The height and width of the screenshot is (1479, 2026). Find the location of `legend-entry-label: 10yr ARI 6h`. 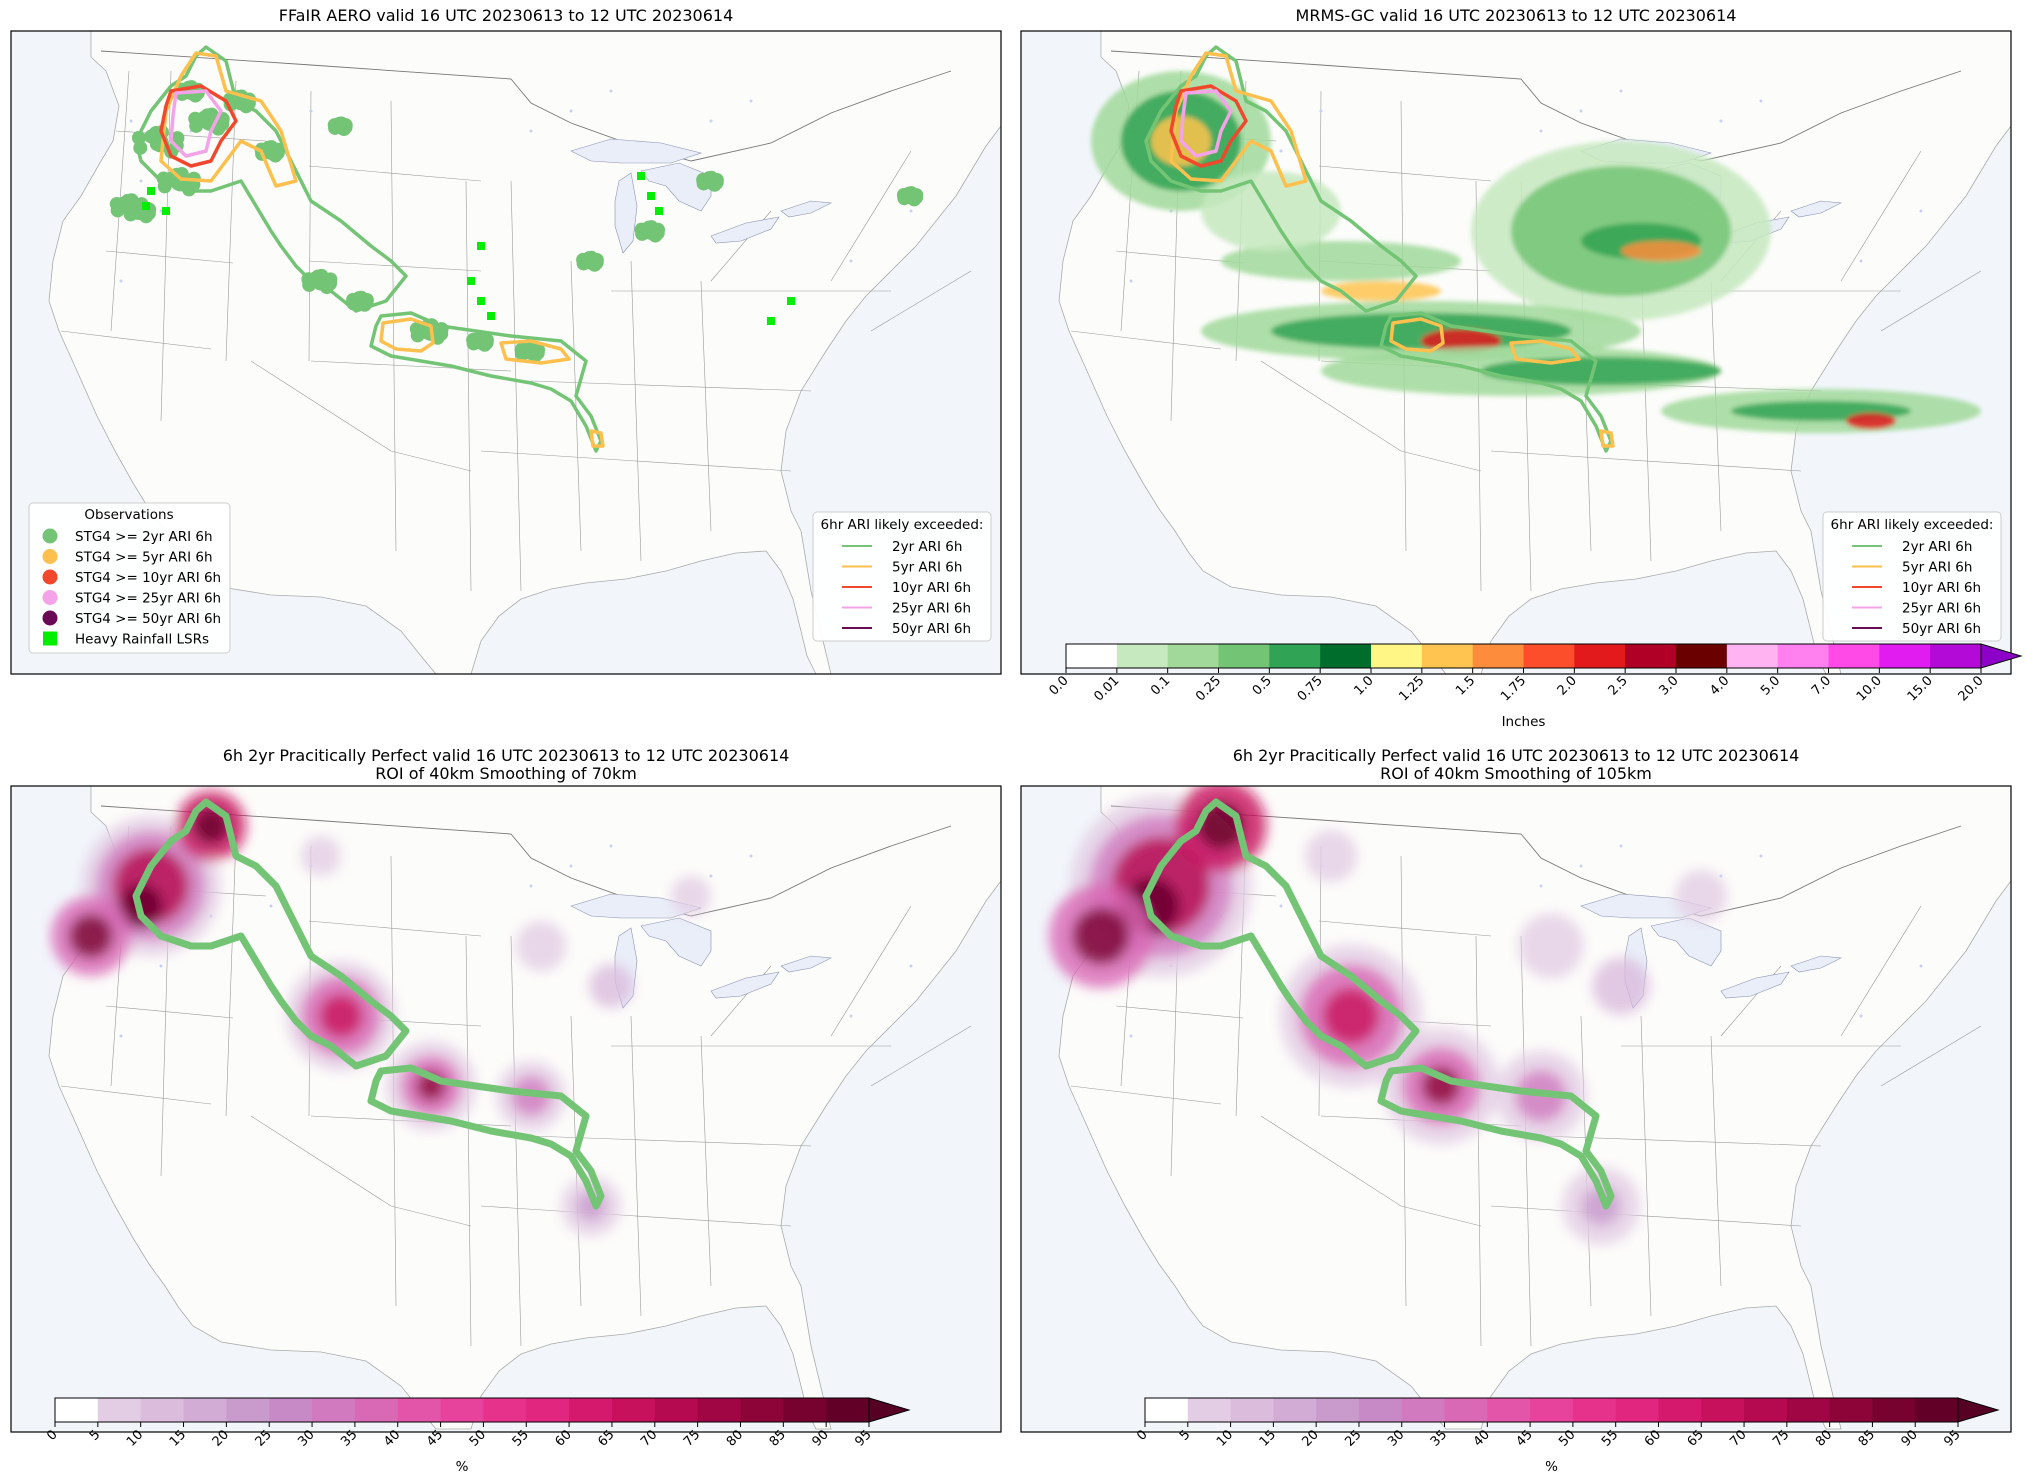

legend-entry-label: 10yr ARI 6h is located at coordinates (1941, 588).